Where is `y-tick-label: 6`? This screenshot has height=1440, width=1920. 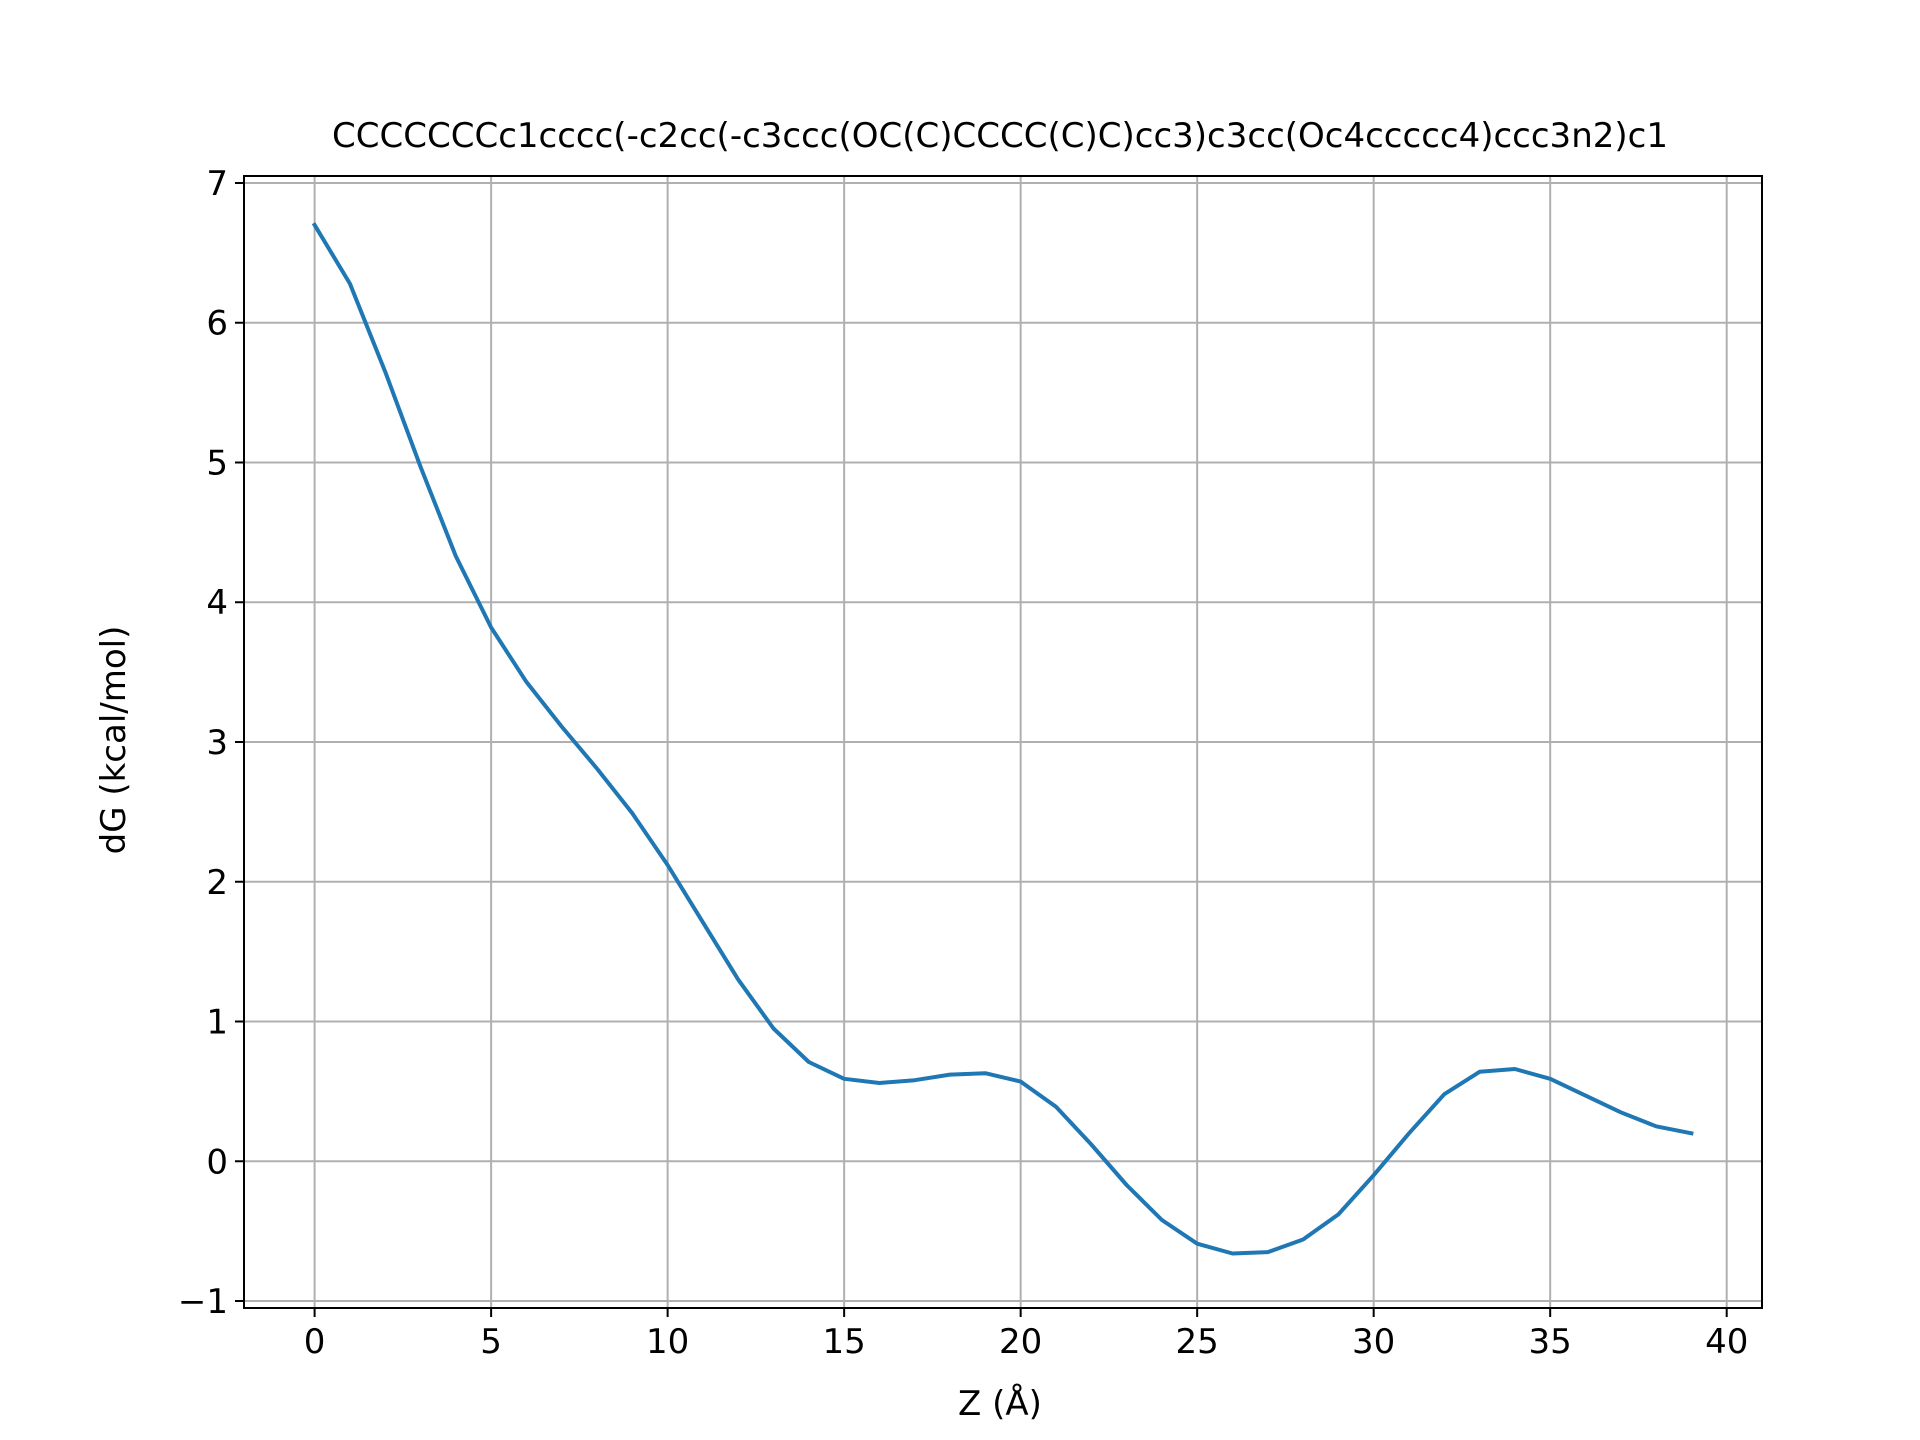
y-tick-label: 6 is located at coordinates (217, 324).